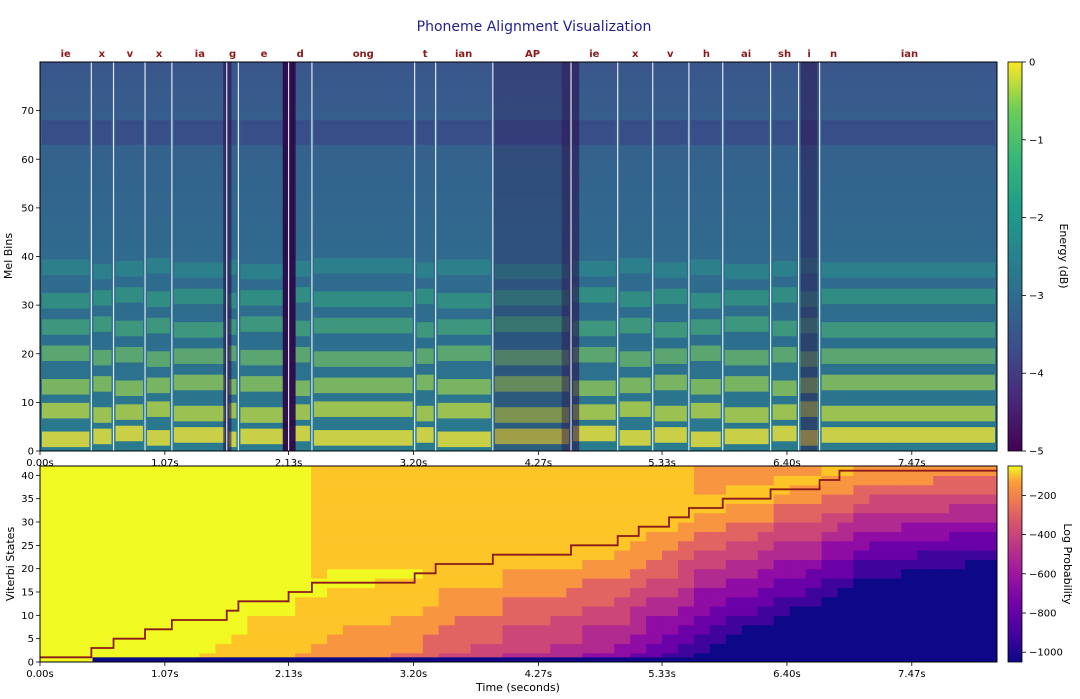  Describe the element at coordinates (670, 132) in the screenshot. I see `formant-band` at that location.